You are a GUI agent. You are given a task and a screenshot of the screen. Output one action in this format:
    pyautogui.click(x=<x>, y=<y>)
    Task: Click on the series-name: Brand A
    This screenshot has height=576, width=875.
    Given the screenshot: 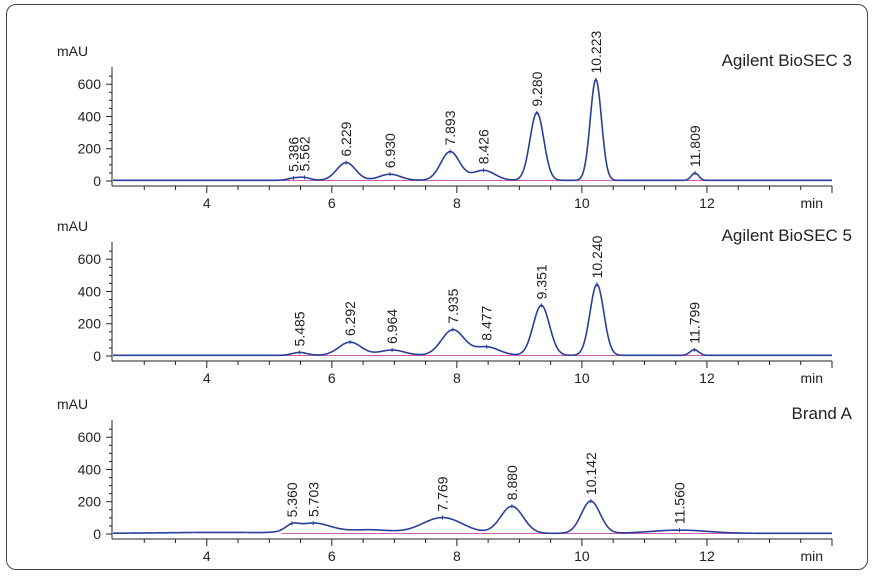 What is the action you would take?
    pyautogui.click(x=822, y=413)
    